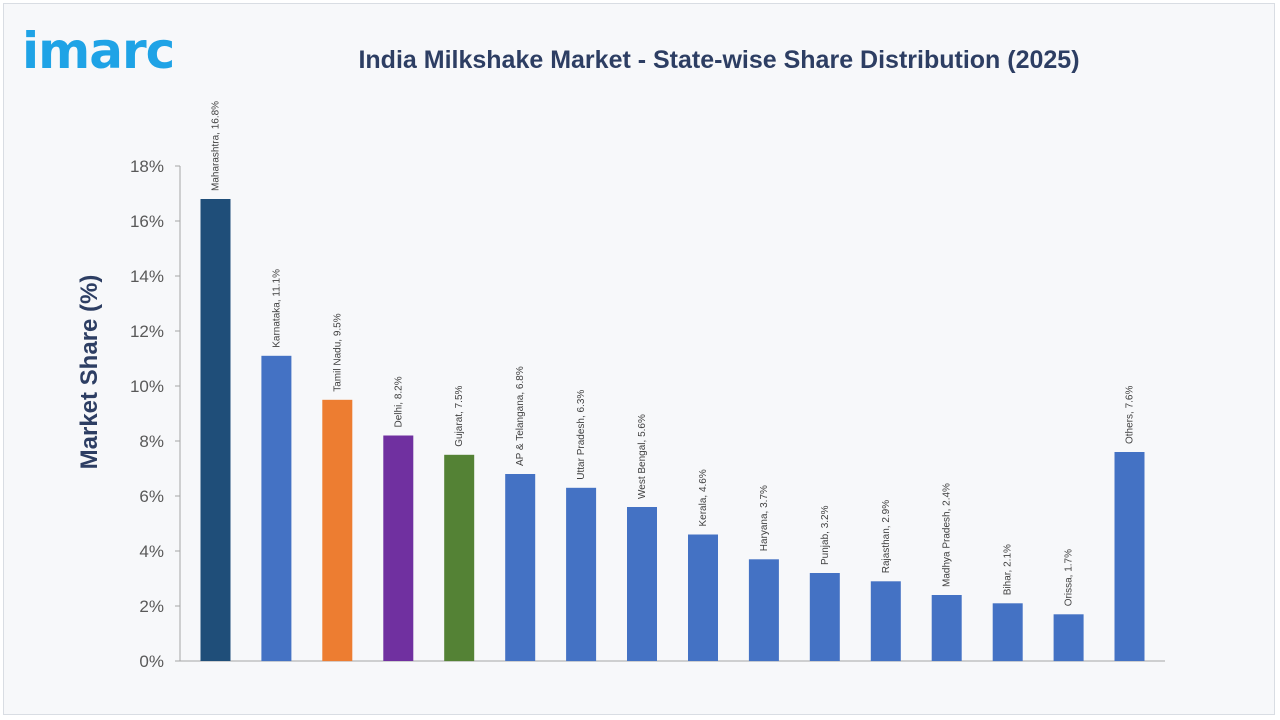 The height and width of the screenshot is (720, 1280). What do you see at coordinates (763, 610) in the screenshot?
I see `bar-haryana` at bounding box center [763, 610].